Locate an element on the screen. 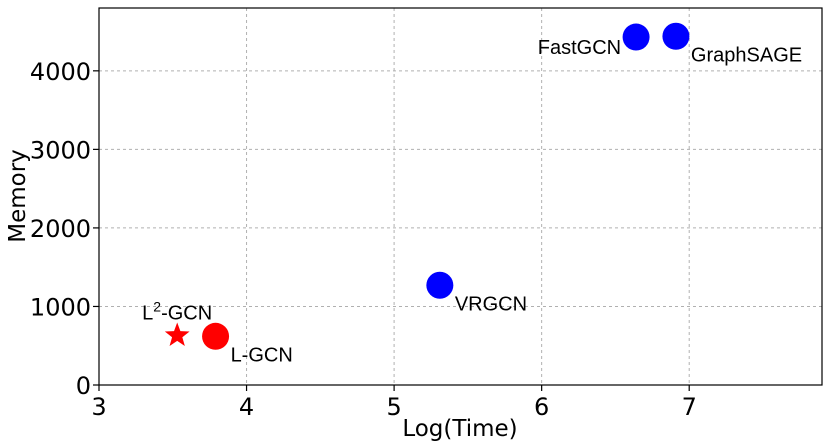 The height and width of the screenshot is (446, 831). x-tick-label: 3 is located at coordinates (98, 407).